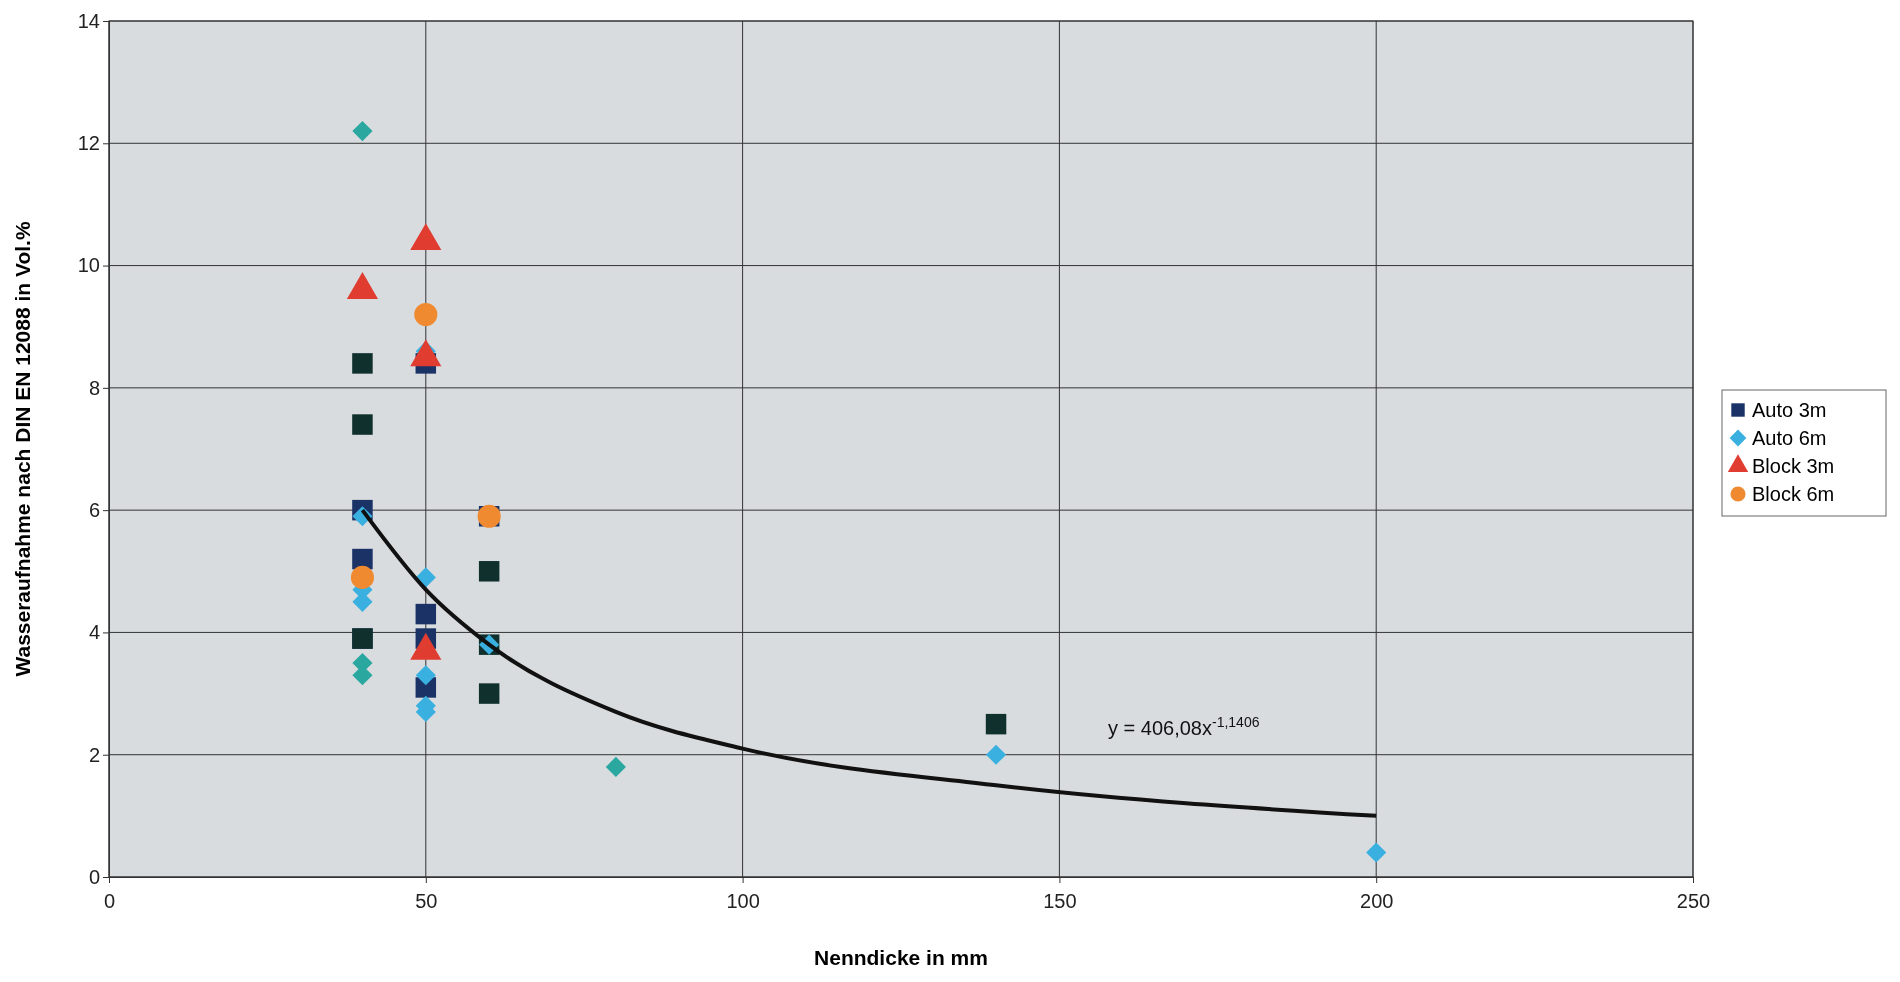 Image resolution: width=1900 pixels, height=982 pixels. I want to click on y-tick-label: 10, so click(88, 265).